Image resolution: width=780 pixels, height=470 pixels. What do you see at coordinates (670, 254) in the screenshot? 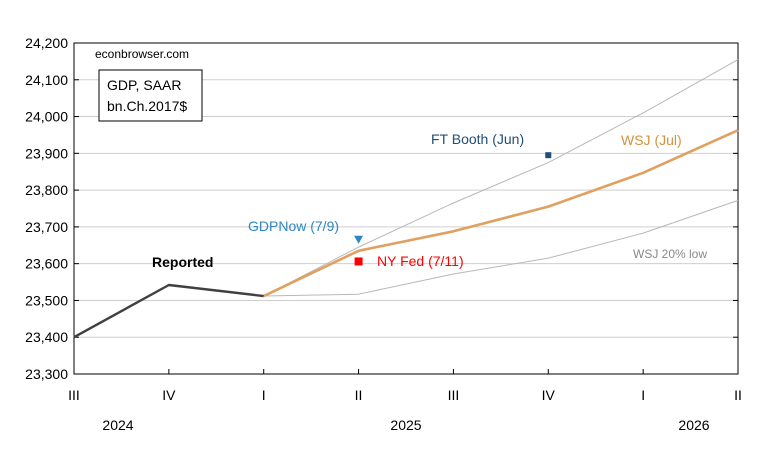
I see `label-wsj-20-low: WSJ 20% low` at bounding box center [670, 254].